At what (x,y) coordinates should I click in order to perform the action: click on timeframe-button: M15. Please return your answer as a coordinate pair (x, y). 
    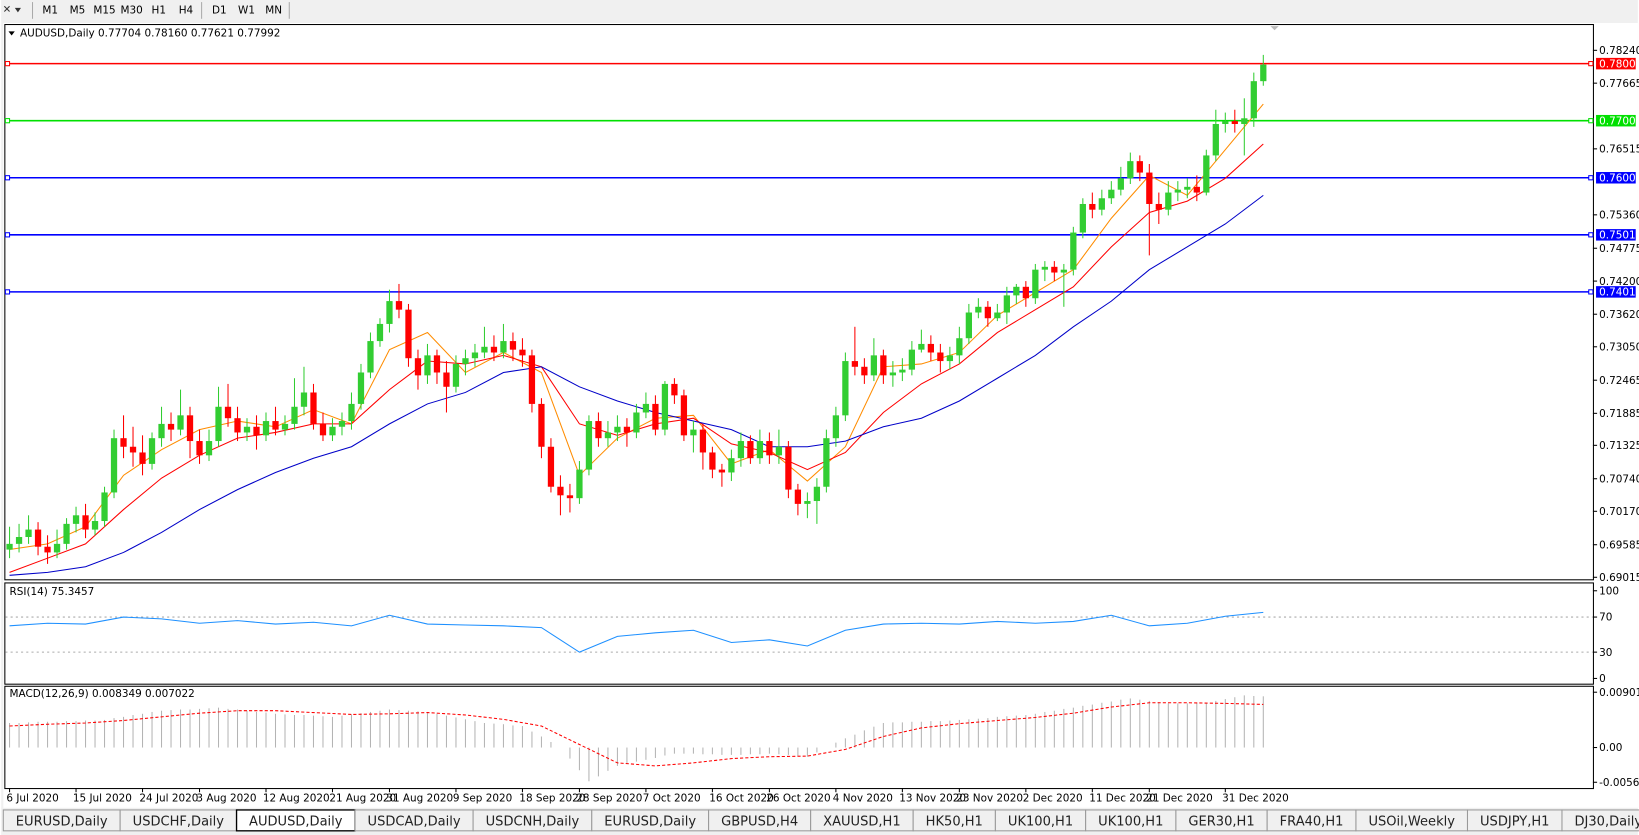
    Looking at the image, I should click on (104, 11).